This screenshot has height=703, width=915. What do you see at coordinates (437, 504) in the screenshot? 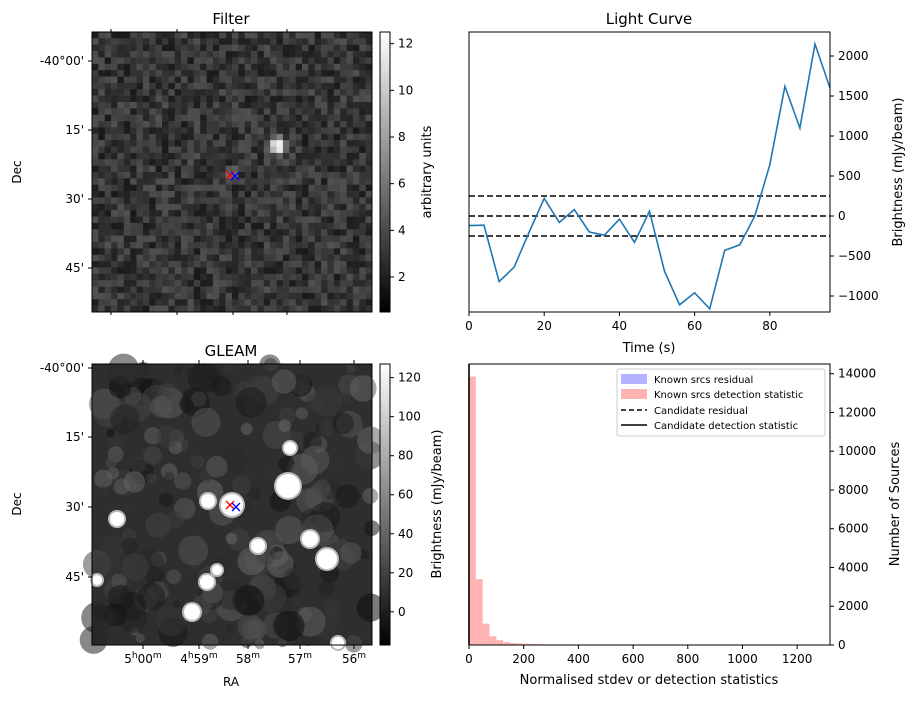
I see `gleam-colorbar-label: Brightness (mJy/beam)` at bounding box center [437, 504].